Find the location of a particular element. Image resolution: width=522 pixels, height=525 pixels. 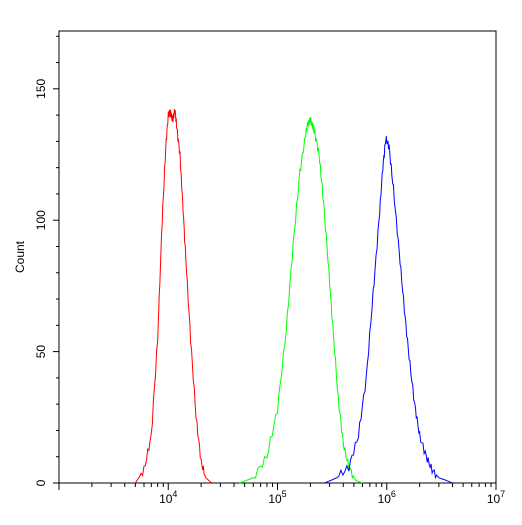

x-axis: 10⁴ 10⁵ 10⁶ 10⁷ is located at coordinates (281, 494).